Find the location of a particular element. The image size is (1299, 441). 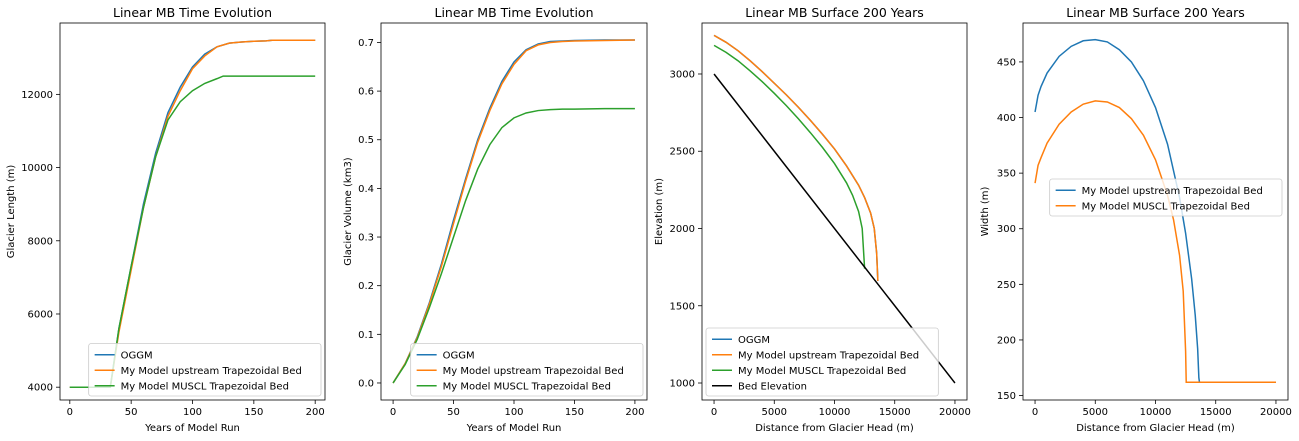

y-tick-label: 0.6 is located at coordinates (366, 92).